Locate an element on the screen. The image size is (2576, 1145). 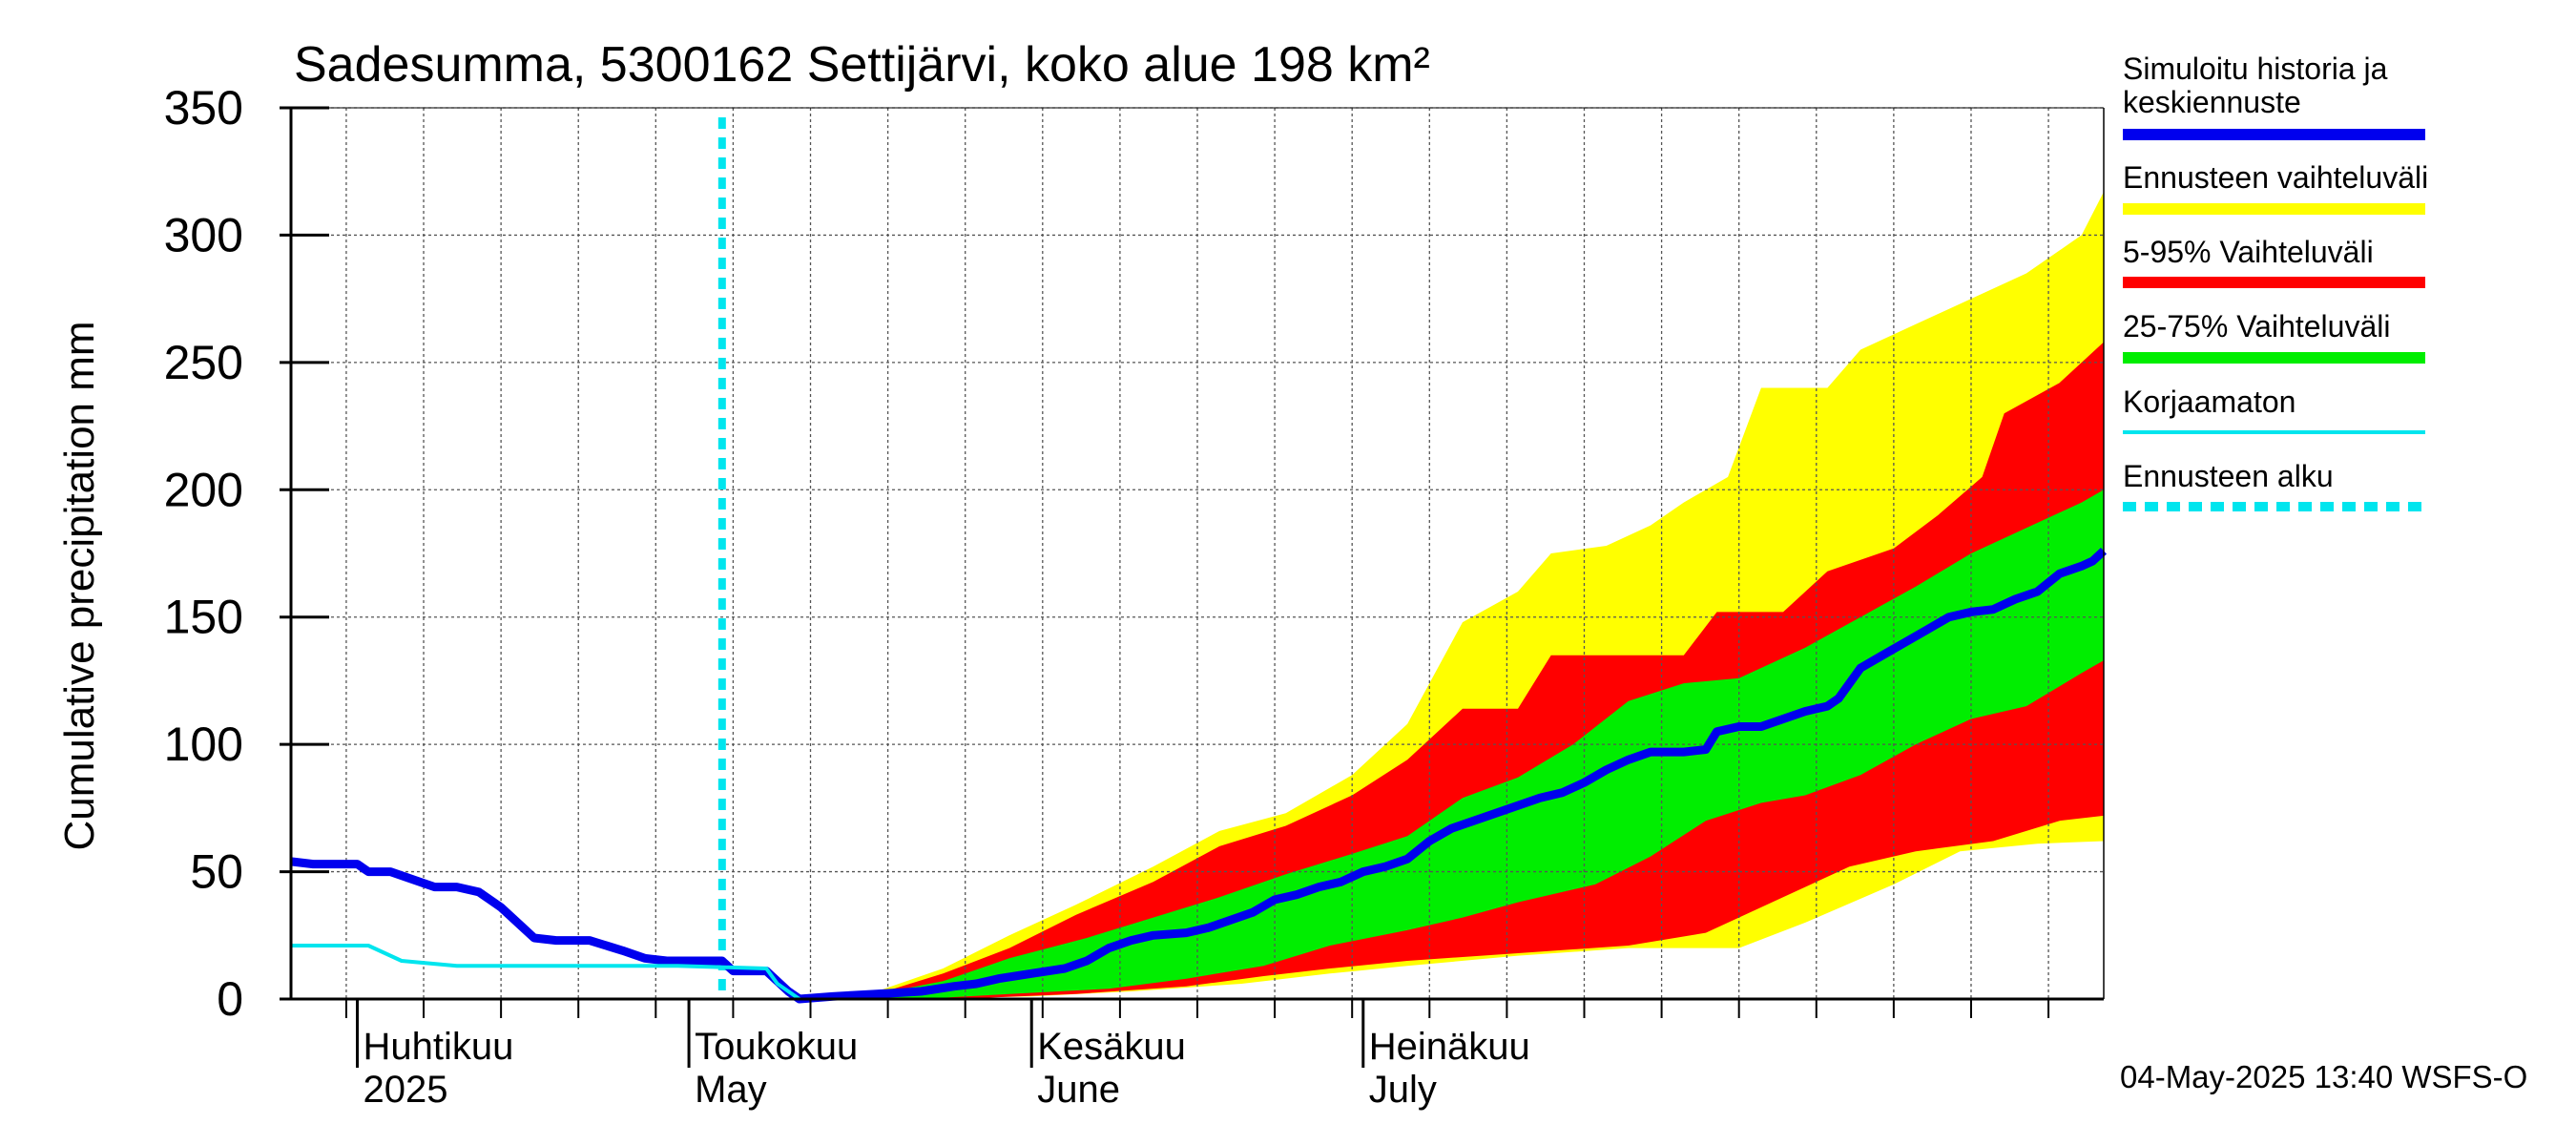
x-tick-label-en: May is located at coordinates (731, 1090).